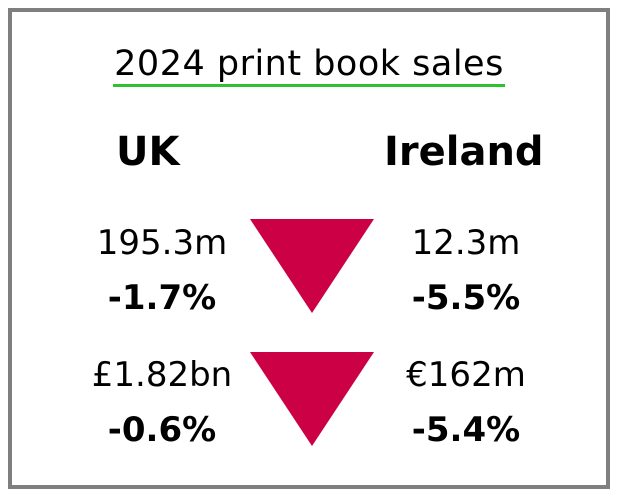 The width and height of the screenshot is (621, 496). Describe the element at coordinates (162, 243) in the screenshot. I see `uk-volume: 195.3m` at that location.